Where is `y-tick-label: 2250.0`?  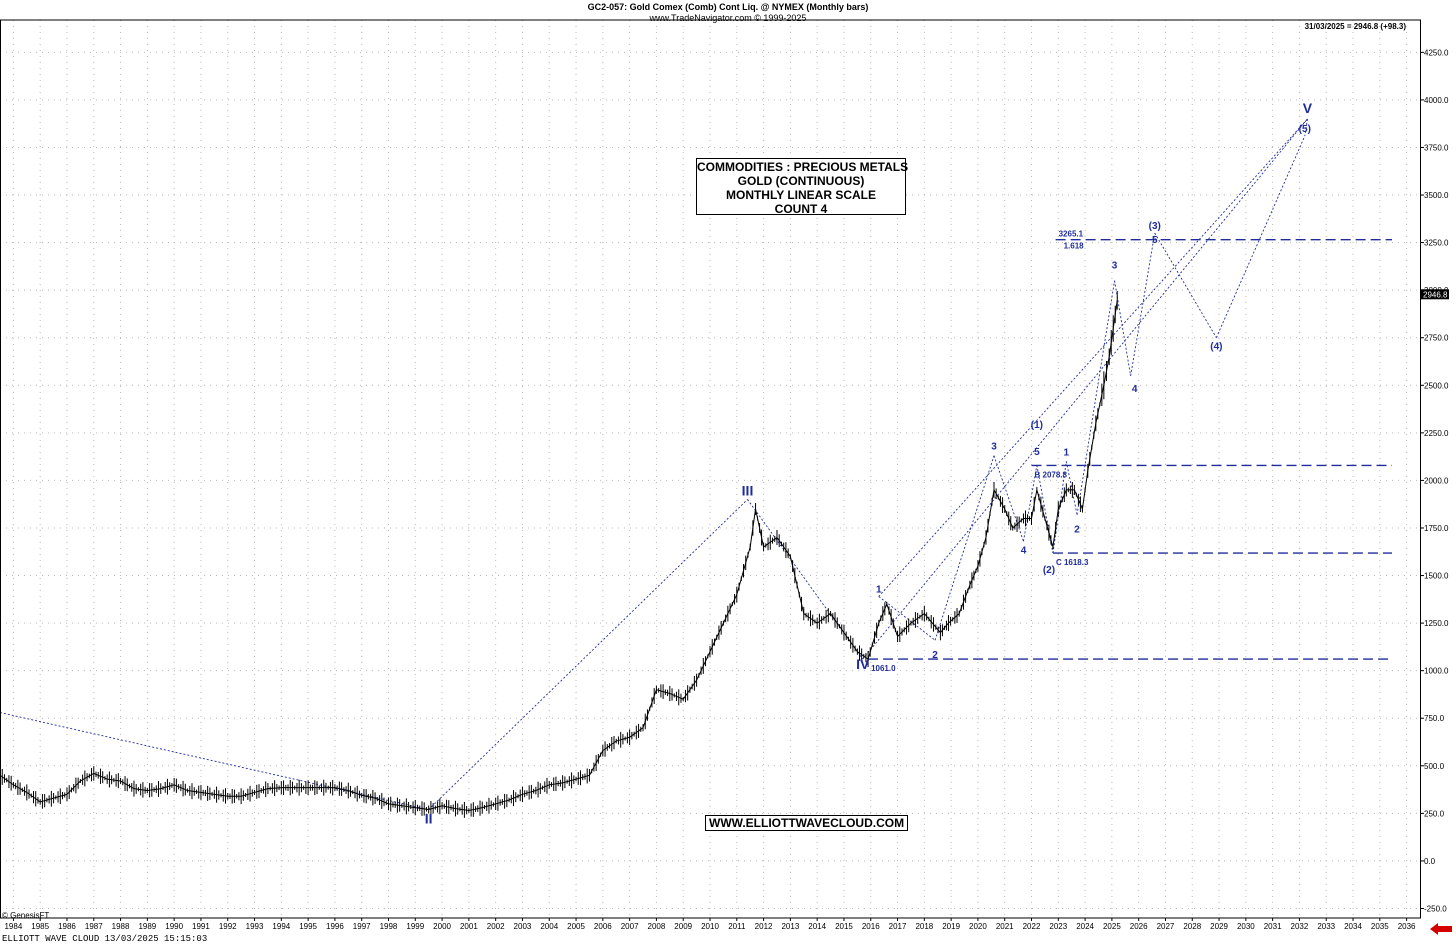
y-tick-label: 2250.0 is located at coordinates (1436, 433).